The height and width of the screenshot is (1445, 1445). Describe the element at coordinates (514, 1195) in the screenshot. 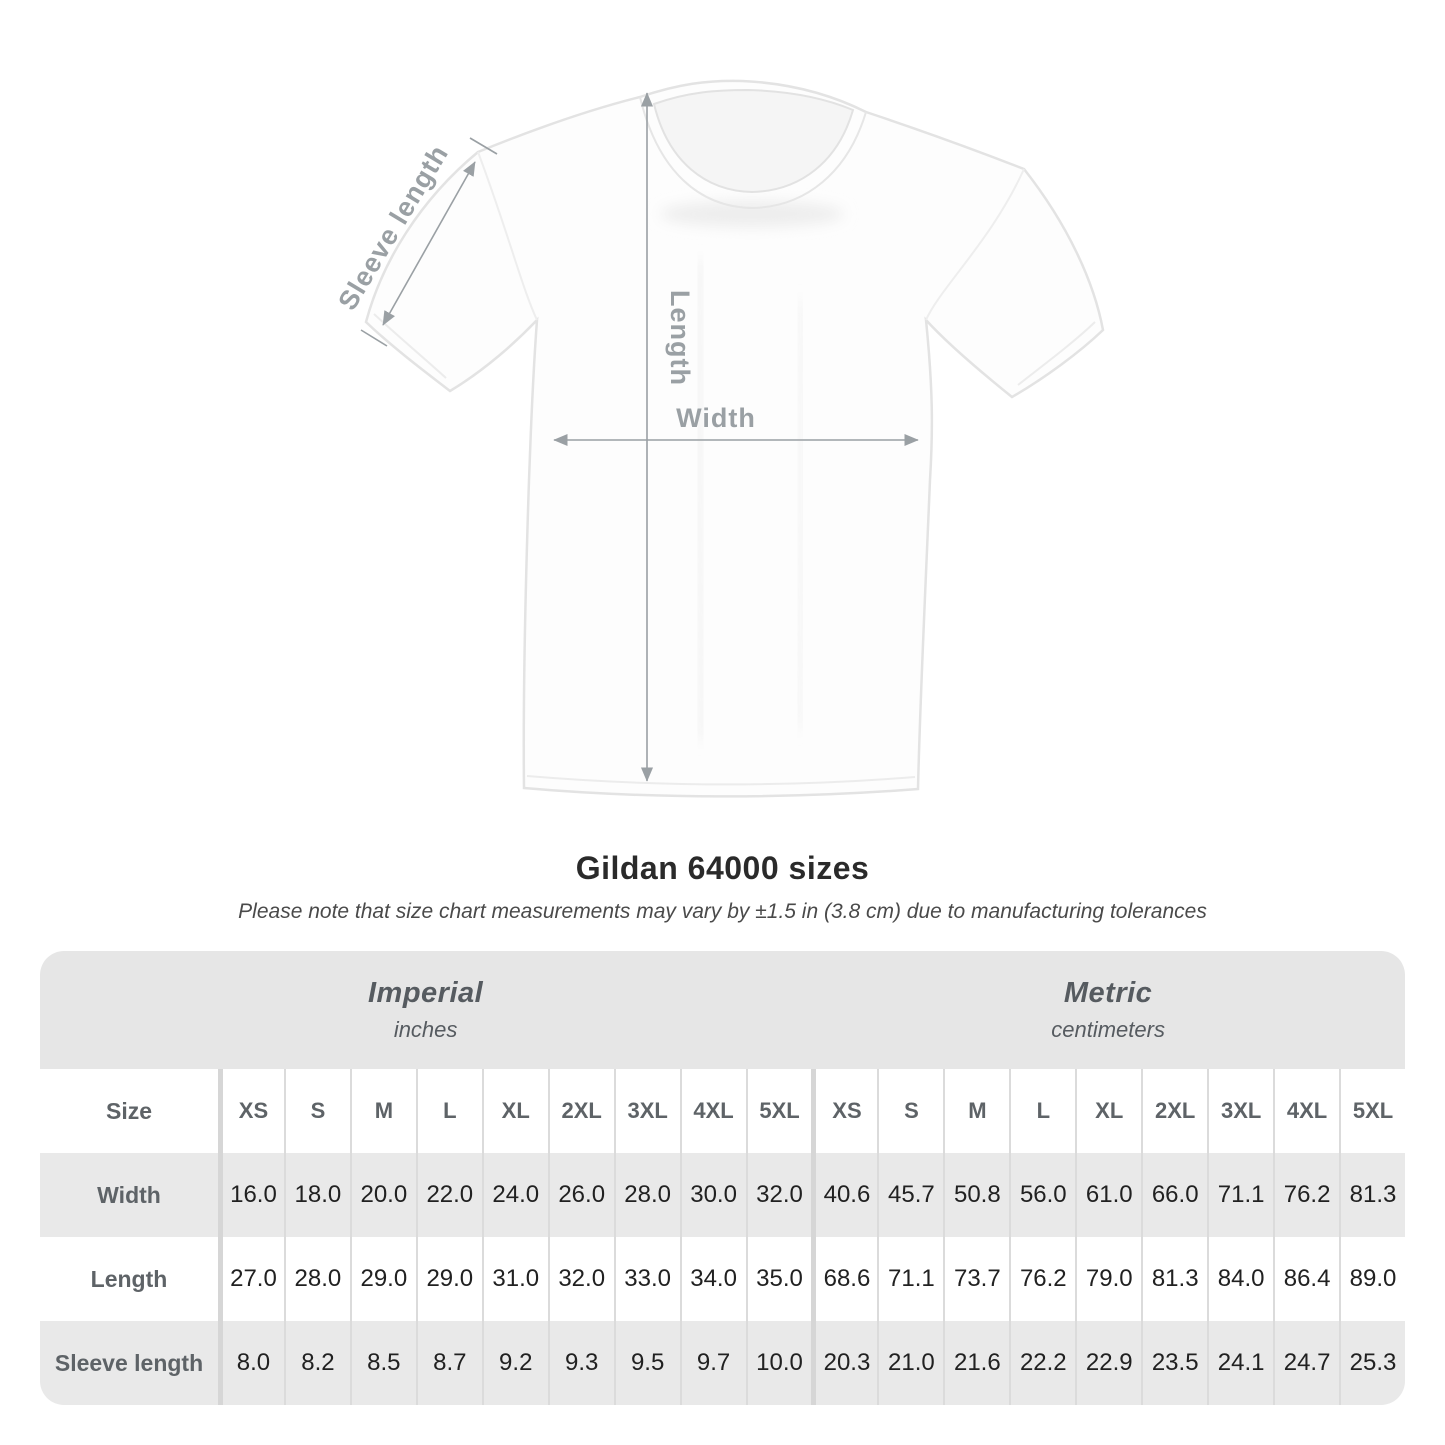

I see `value-cell: 24.0` at that location.